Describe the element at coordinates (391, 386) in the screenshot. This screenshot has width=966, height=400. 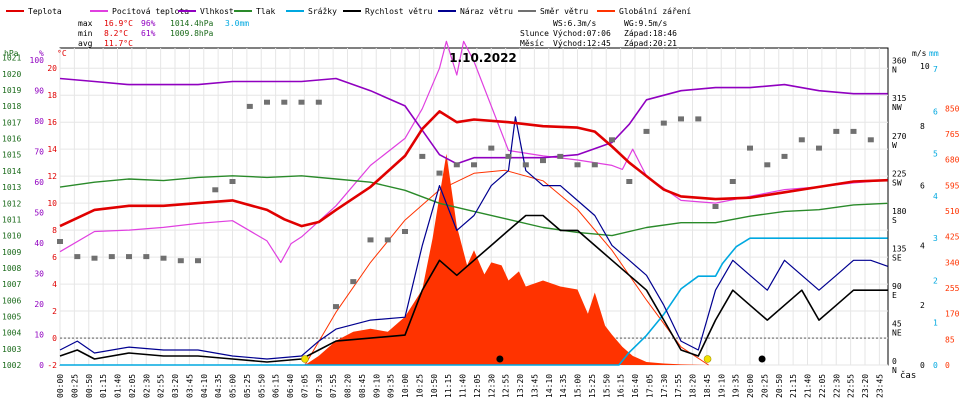
I see `x-tick-label: 09:35` at that location.